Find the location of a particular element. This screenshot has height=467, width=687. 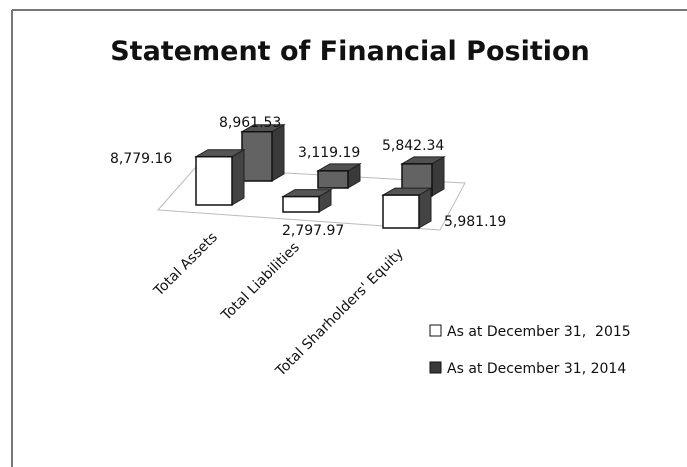

data-label: 5,981.19 is located at coordinates (475, 222).